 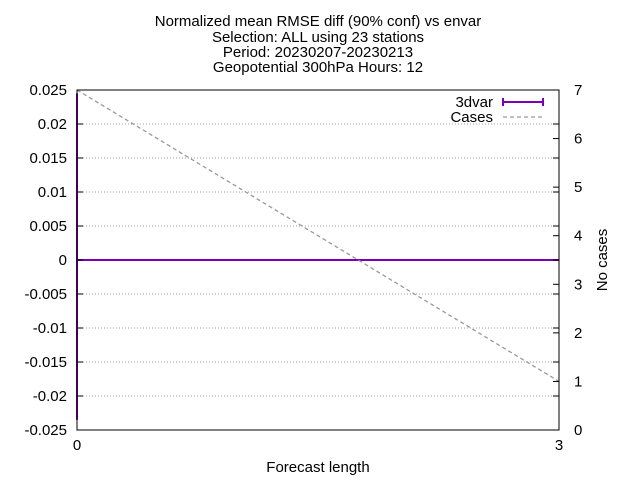 What do you see at coordinates (318, 67) in the screenshot?
I see `title-line-4: Geopotential 300hPa Hours: 12` at bounding box center [318, 67].